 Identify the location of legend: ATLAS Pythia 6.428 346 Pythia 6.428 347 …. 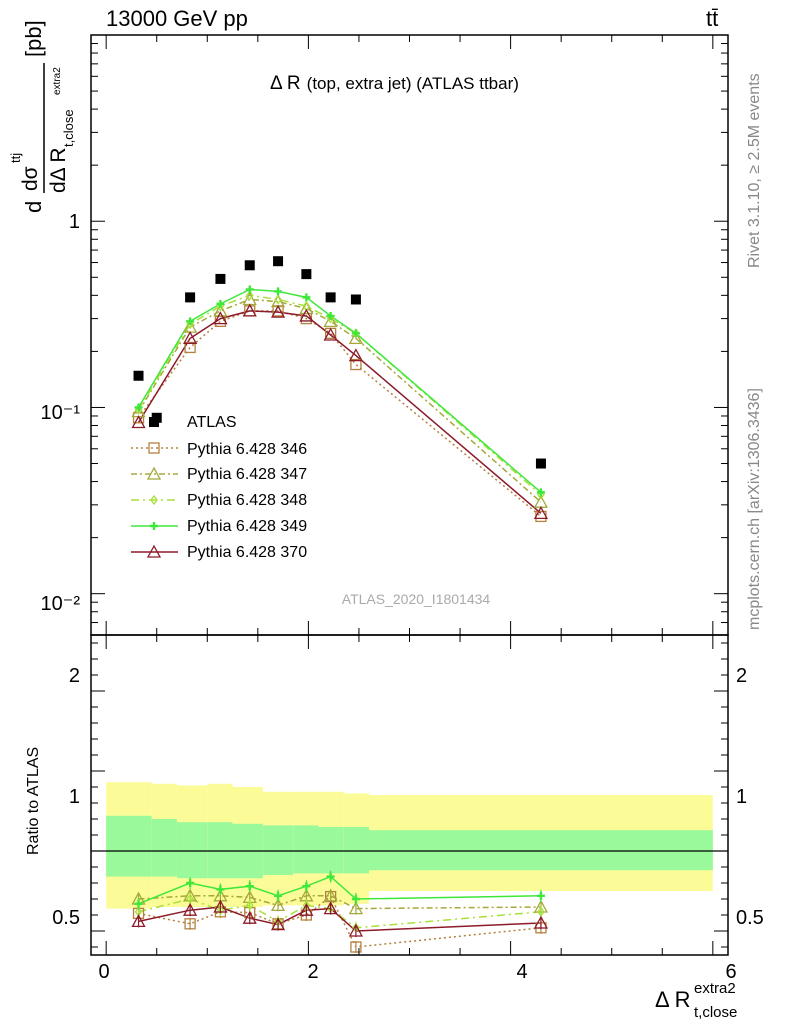
(219, 487).